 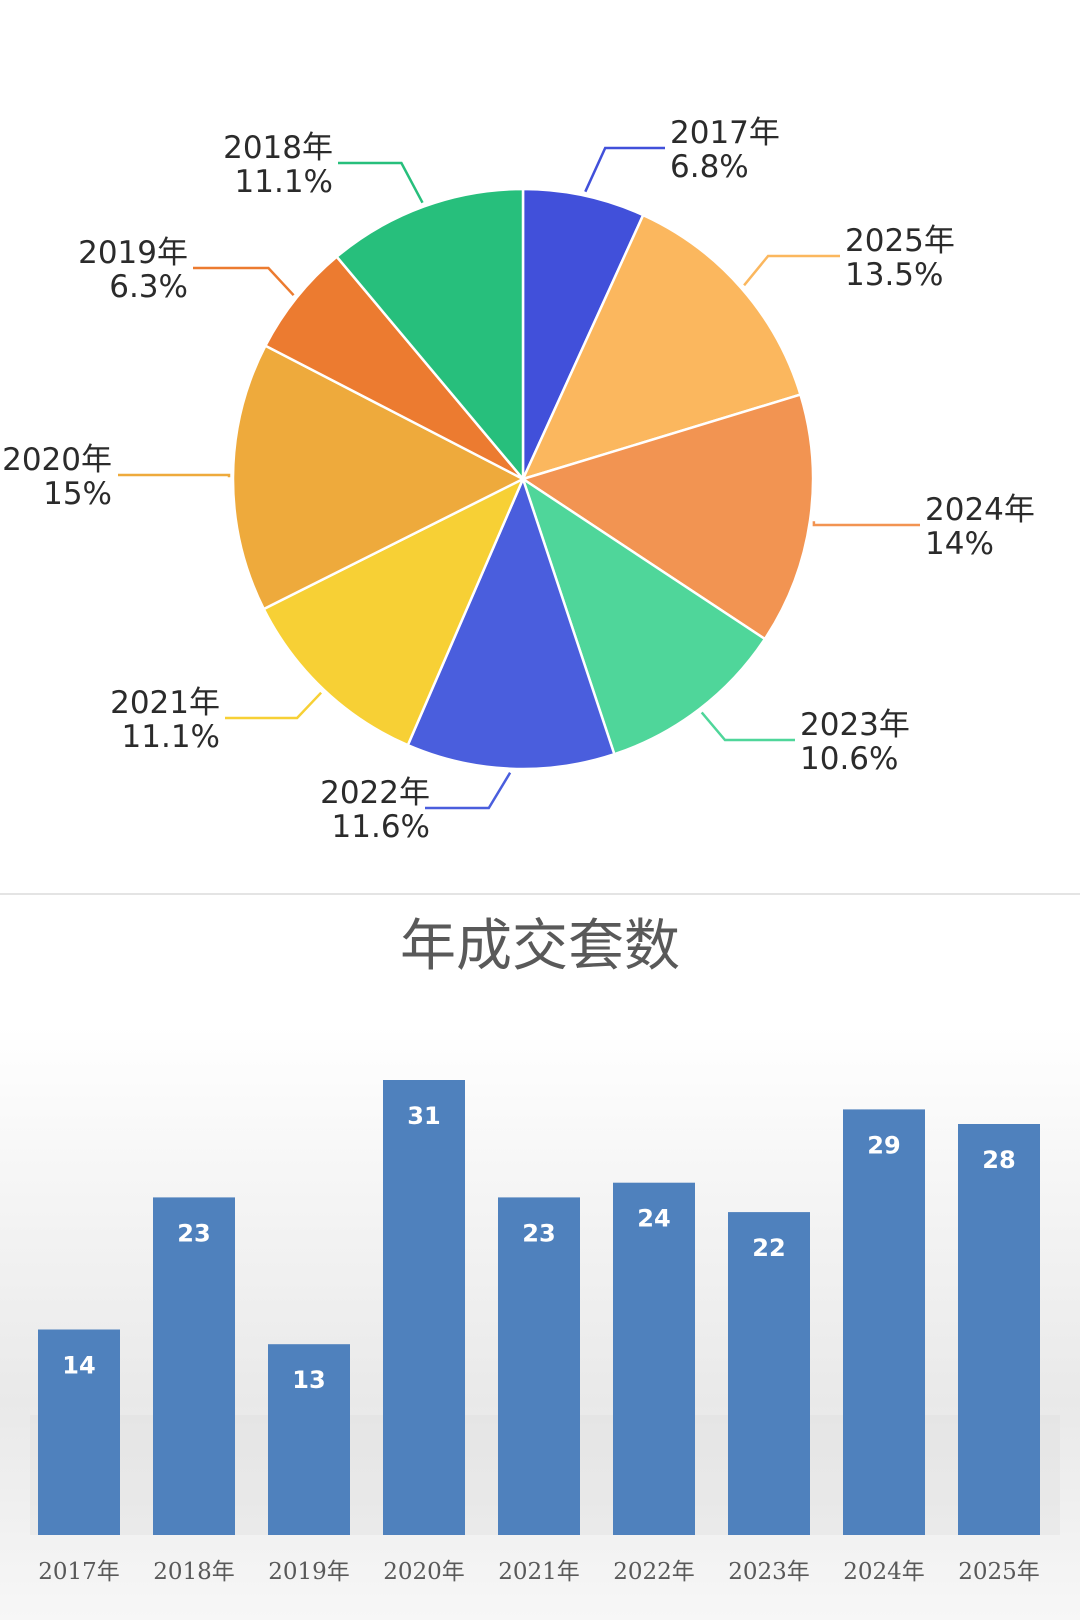 I want to click on x-tick-label: 2023年, so click(x=769, y=1572).